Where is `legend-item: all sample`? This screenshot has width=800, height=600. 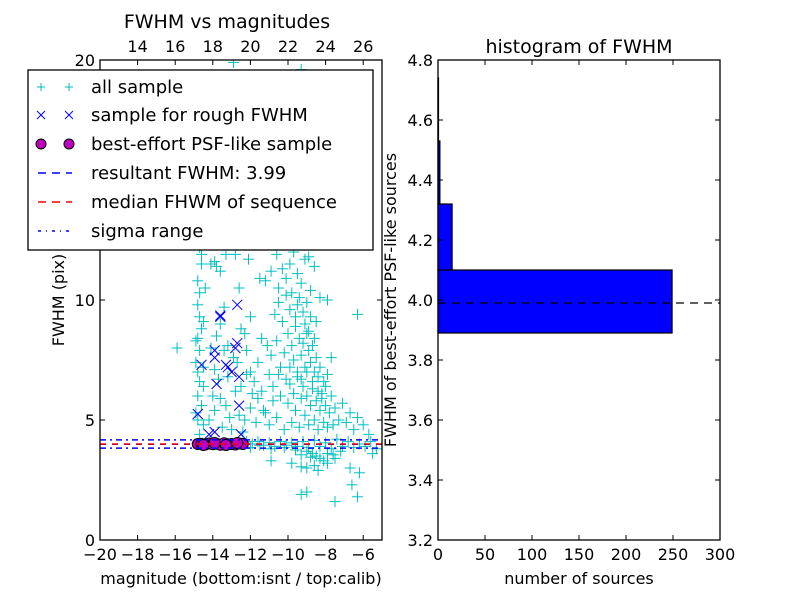 legend-item: all sample is located at coordinates (110, 87).